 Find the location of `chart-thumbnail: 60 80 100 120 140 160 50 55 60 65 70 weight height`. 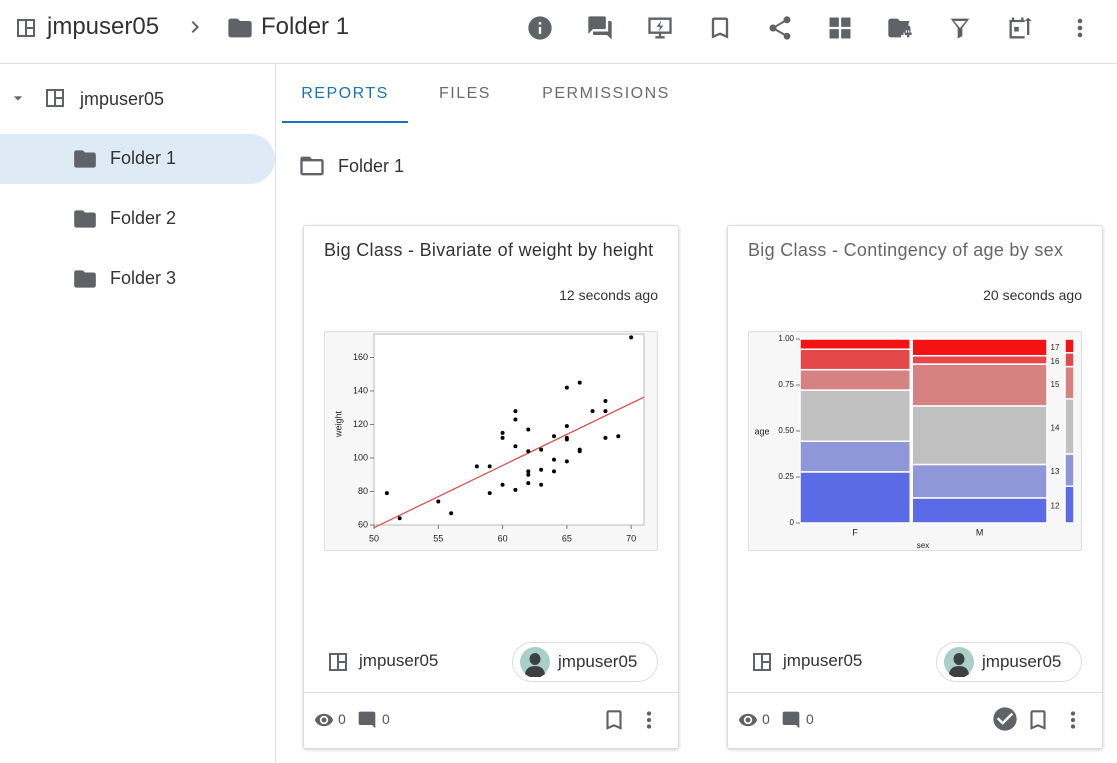

chart-thumbnail: 60 80 100 120 140 160 50 55 60 65 70 weight height is located at coordinates (491, 441).